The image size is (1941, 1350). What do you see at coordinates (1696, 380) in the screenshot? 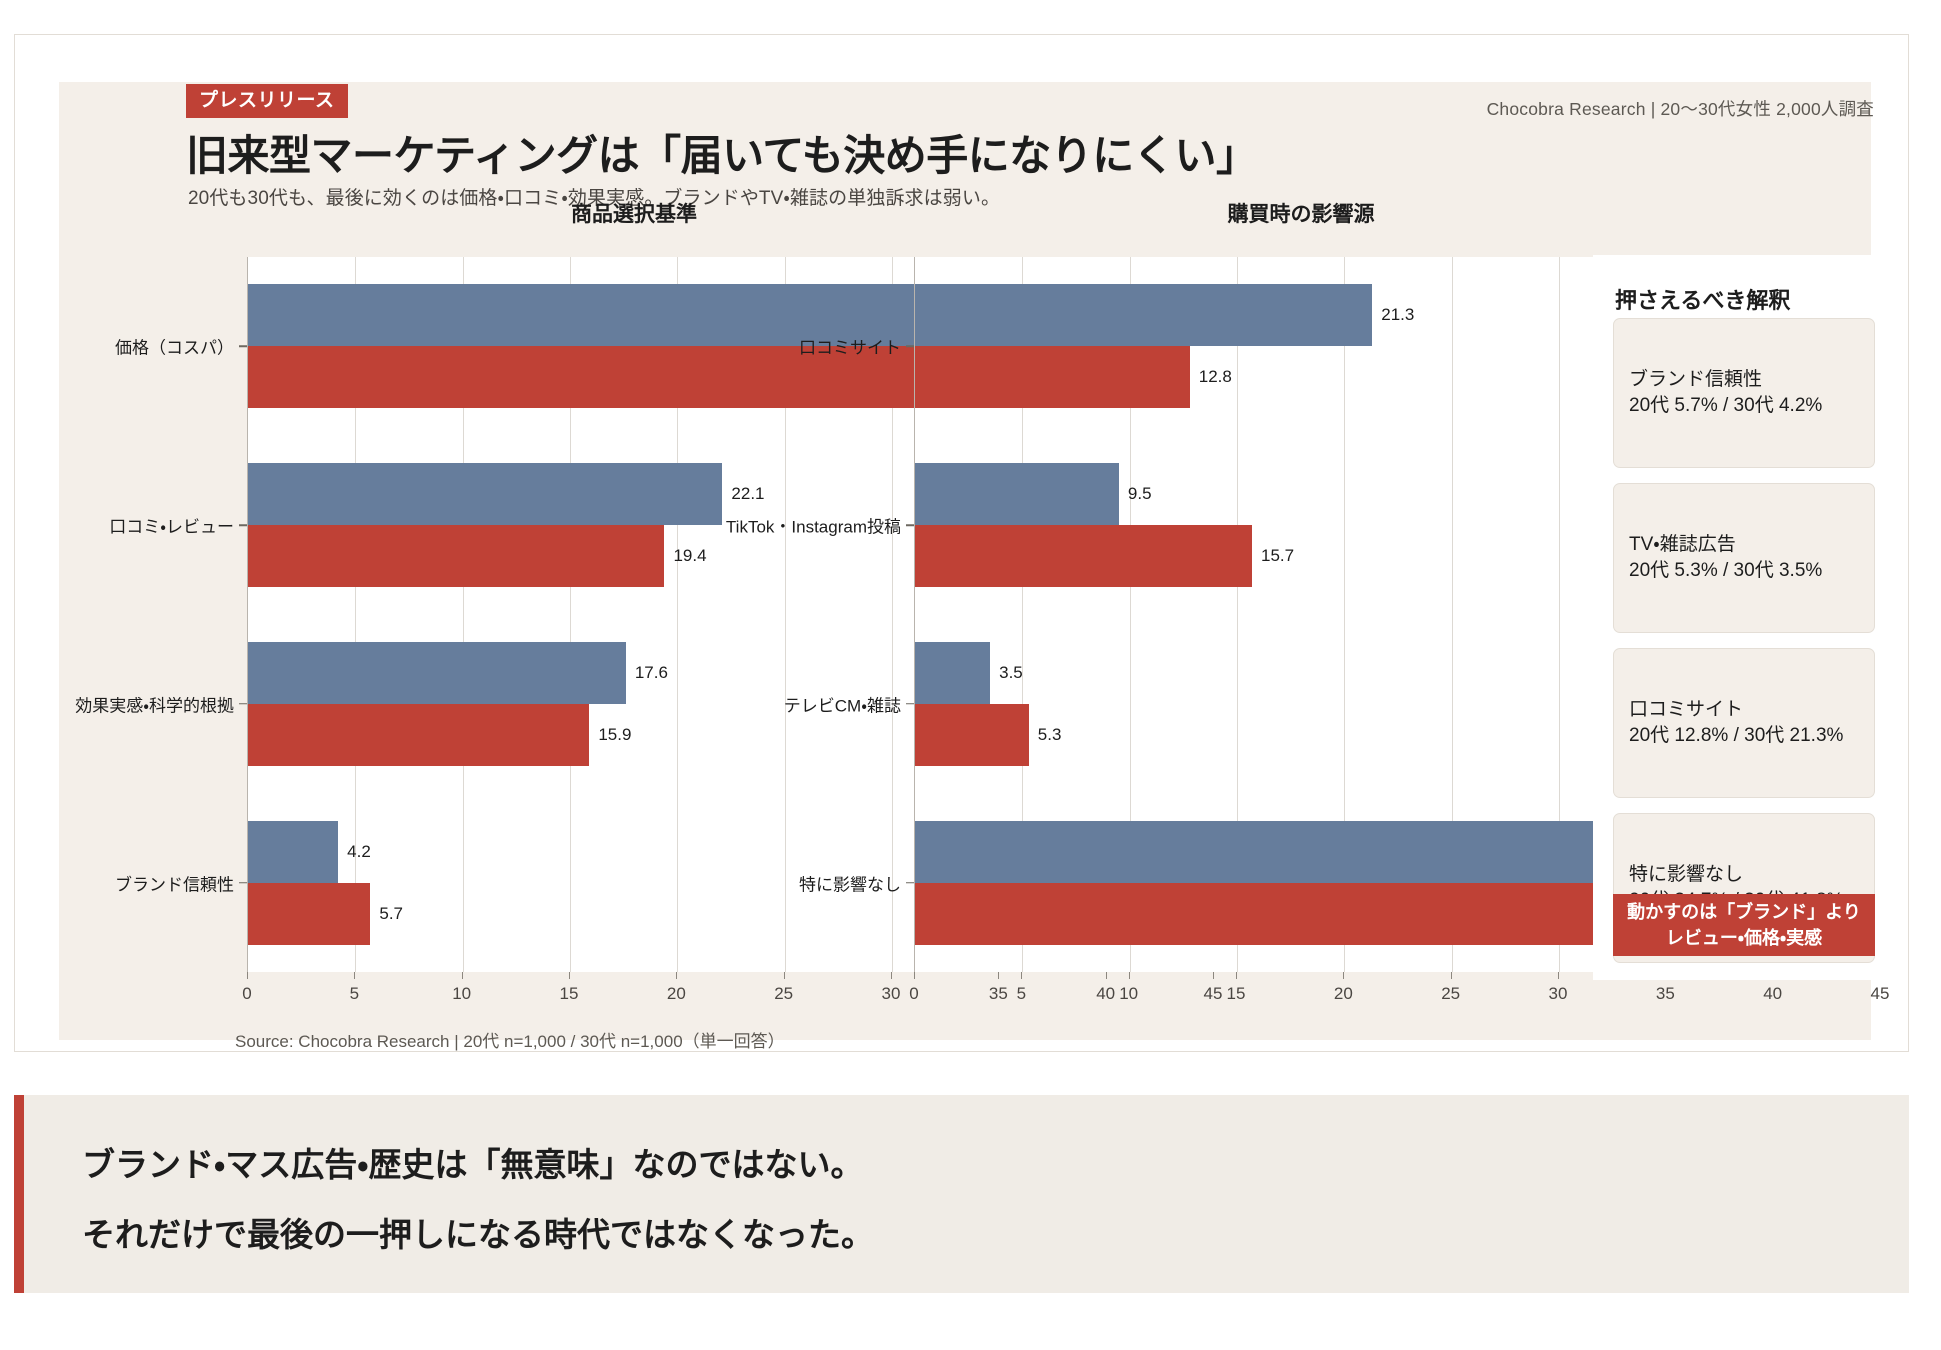
I see `interpretation-card-title: ブランド信頼性` at bounding box center [1696, 380].